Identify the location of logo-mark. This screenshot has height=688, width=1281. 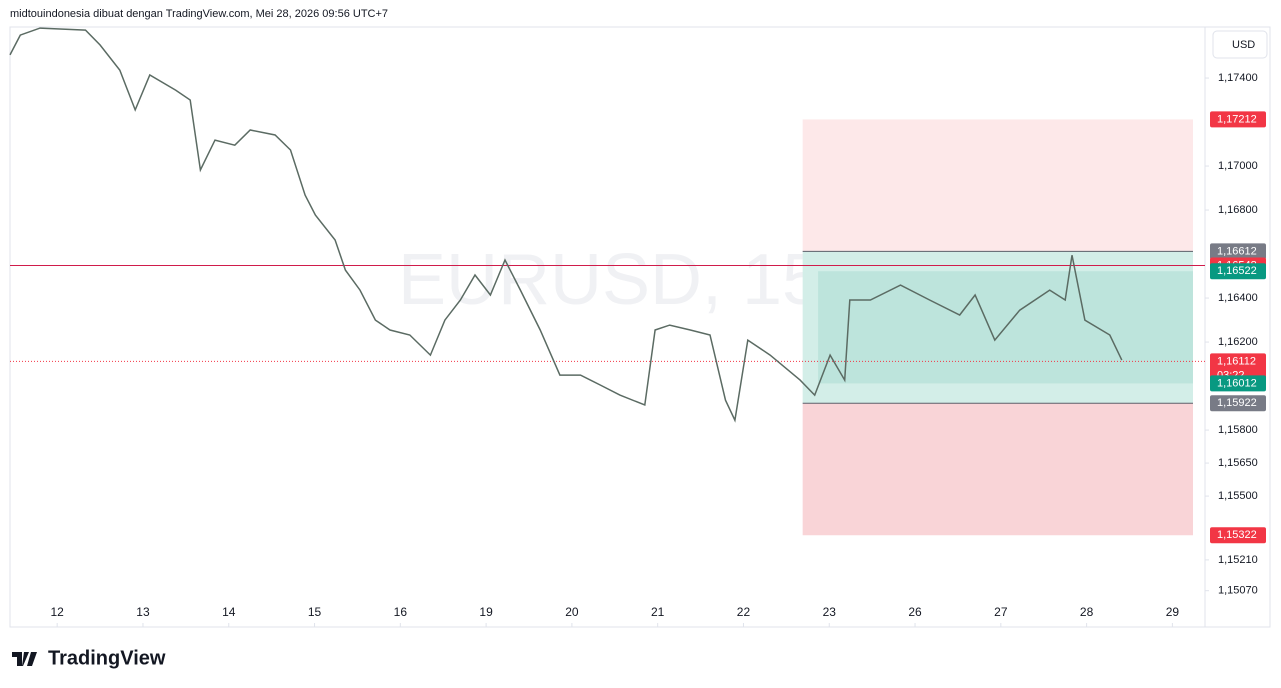
(24, 659).